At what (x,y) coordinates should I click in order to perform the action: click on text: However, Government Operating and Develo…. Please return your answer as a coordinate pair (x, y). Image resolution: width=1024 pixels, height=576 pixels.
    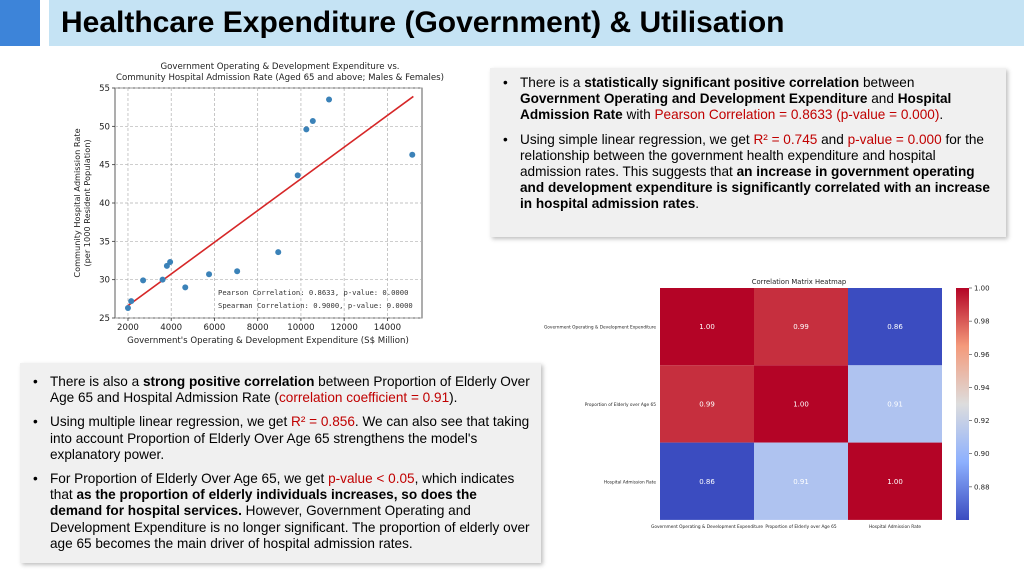
    Looking at the image, I should click on (290, 527).